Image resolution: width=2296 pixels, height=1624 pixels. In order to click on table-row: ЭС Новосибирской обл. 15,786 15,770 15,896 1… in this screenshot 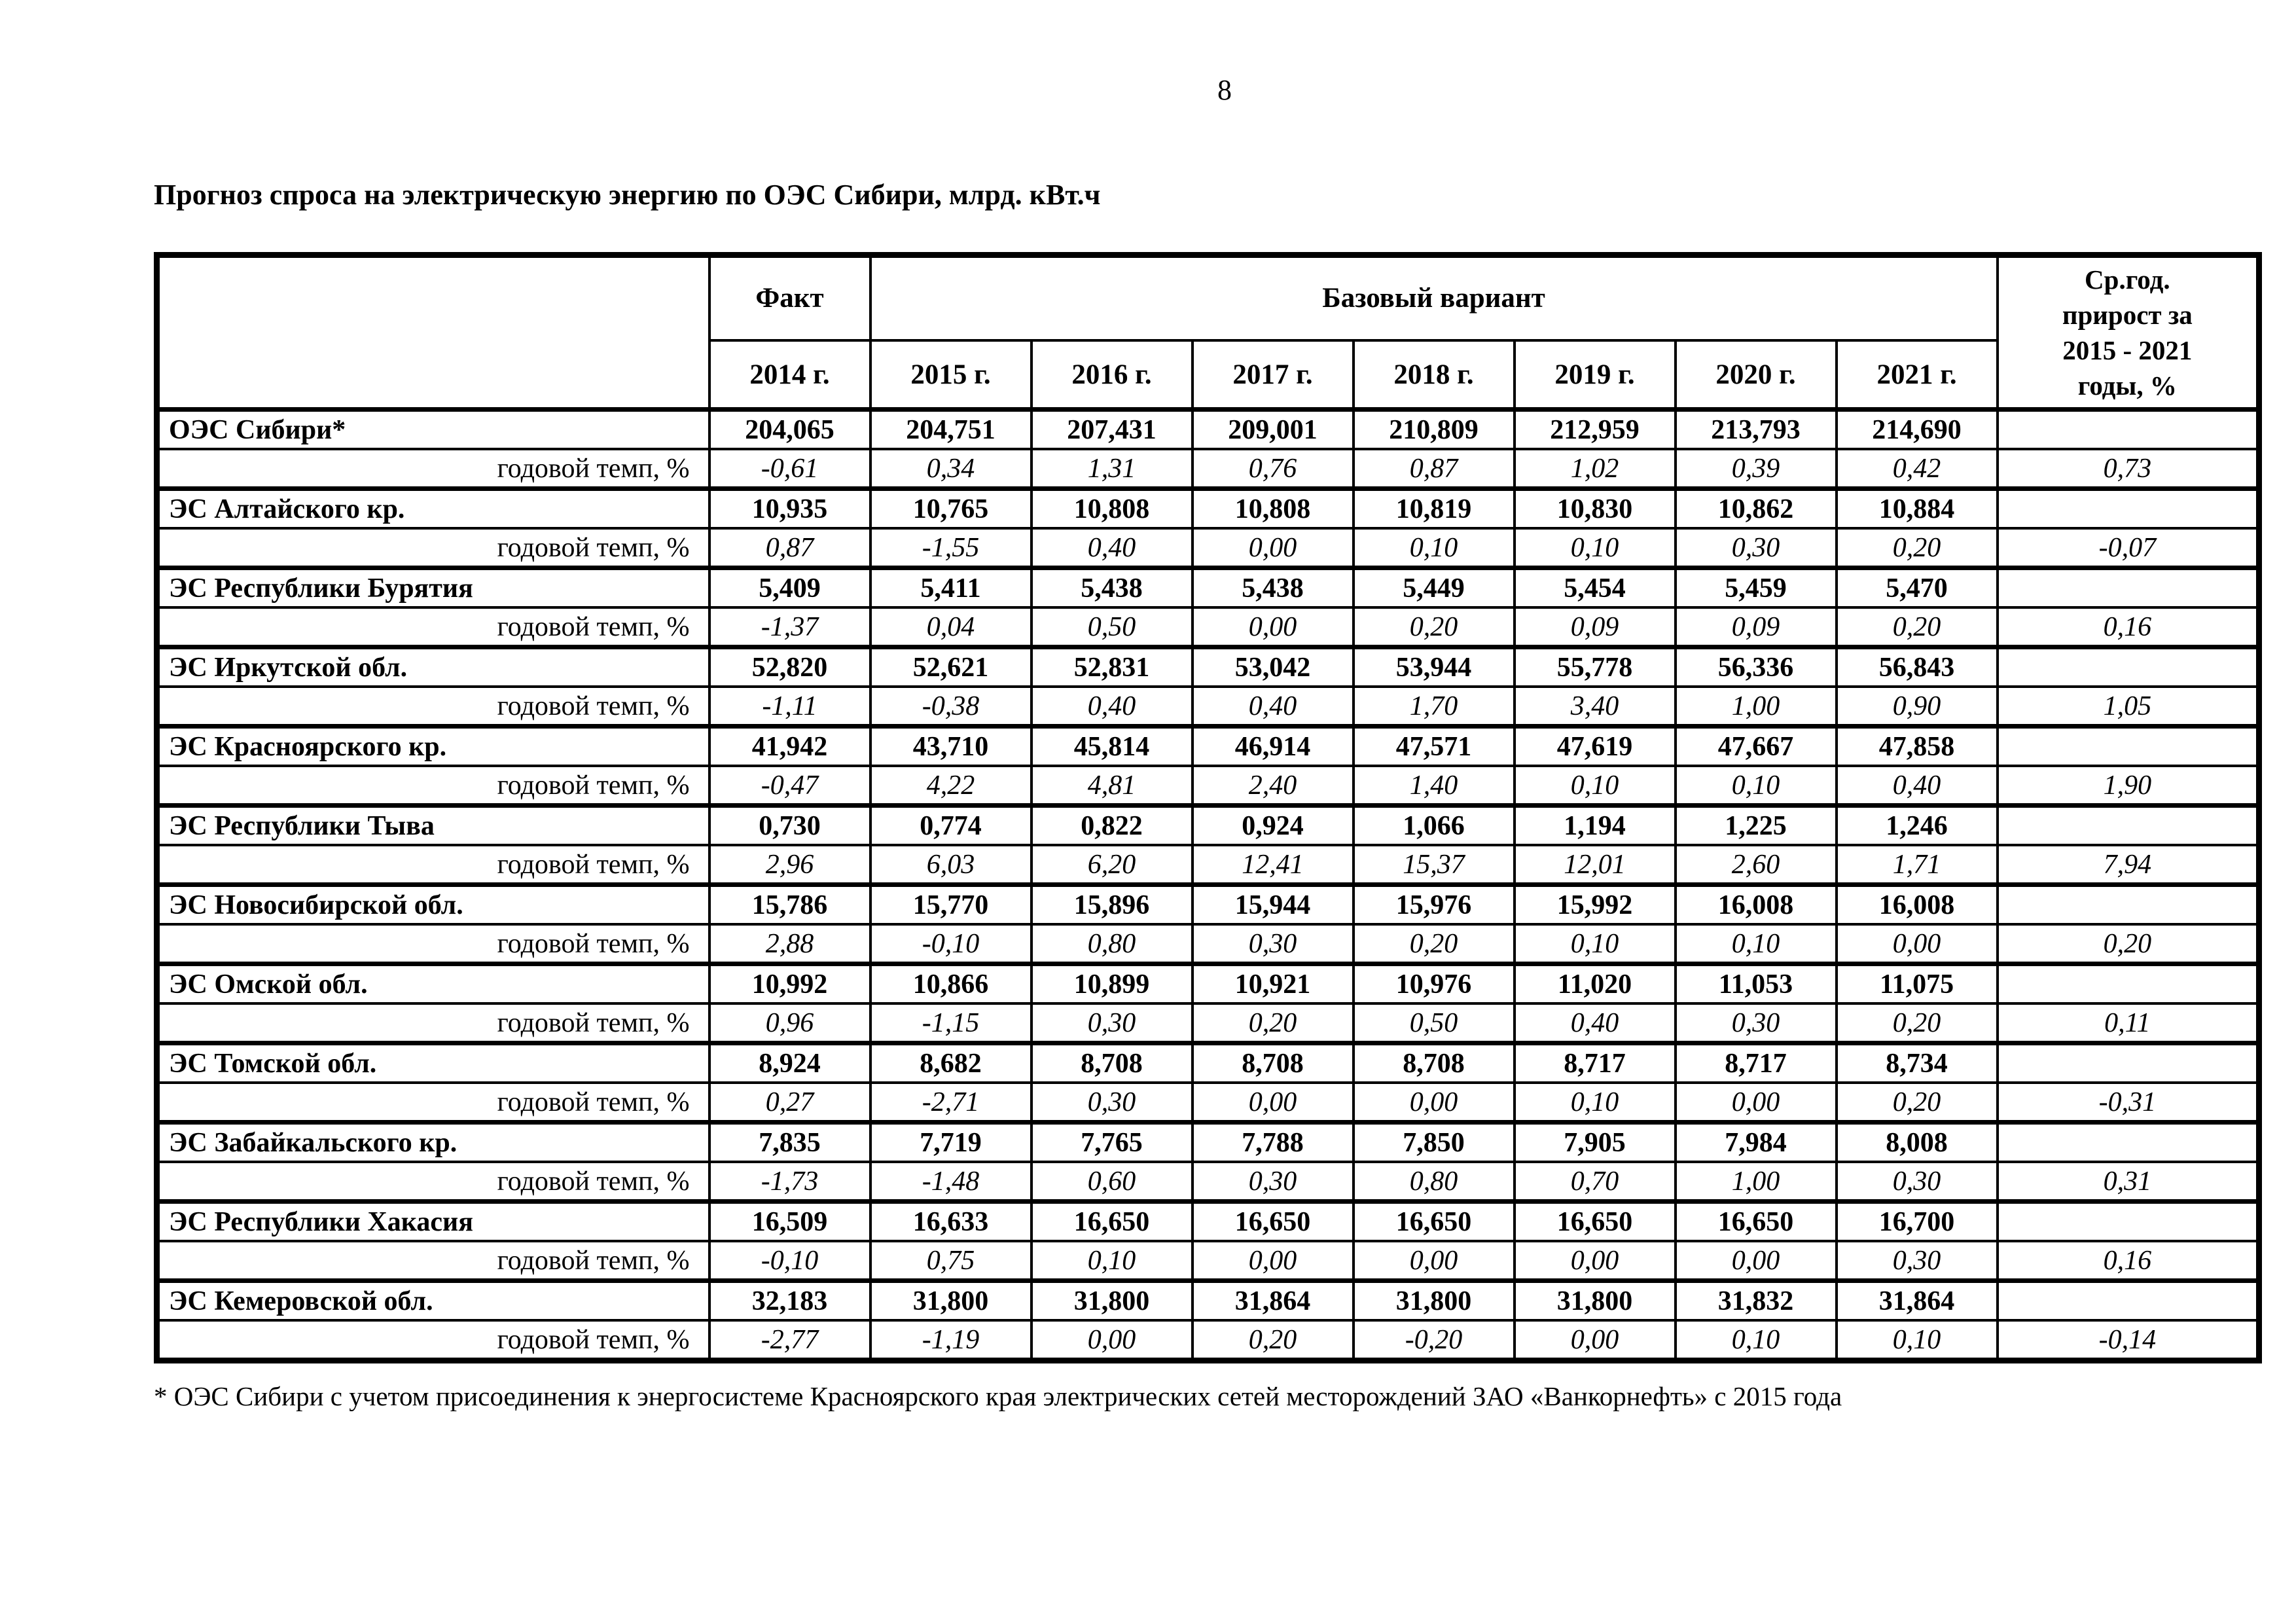, I will do `click(1208, 904)`.